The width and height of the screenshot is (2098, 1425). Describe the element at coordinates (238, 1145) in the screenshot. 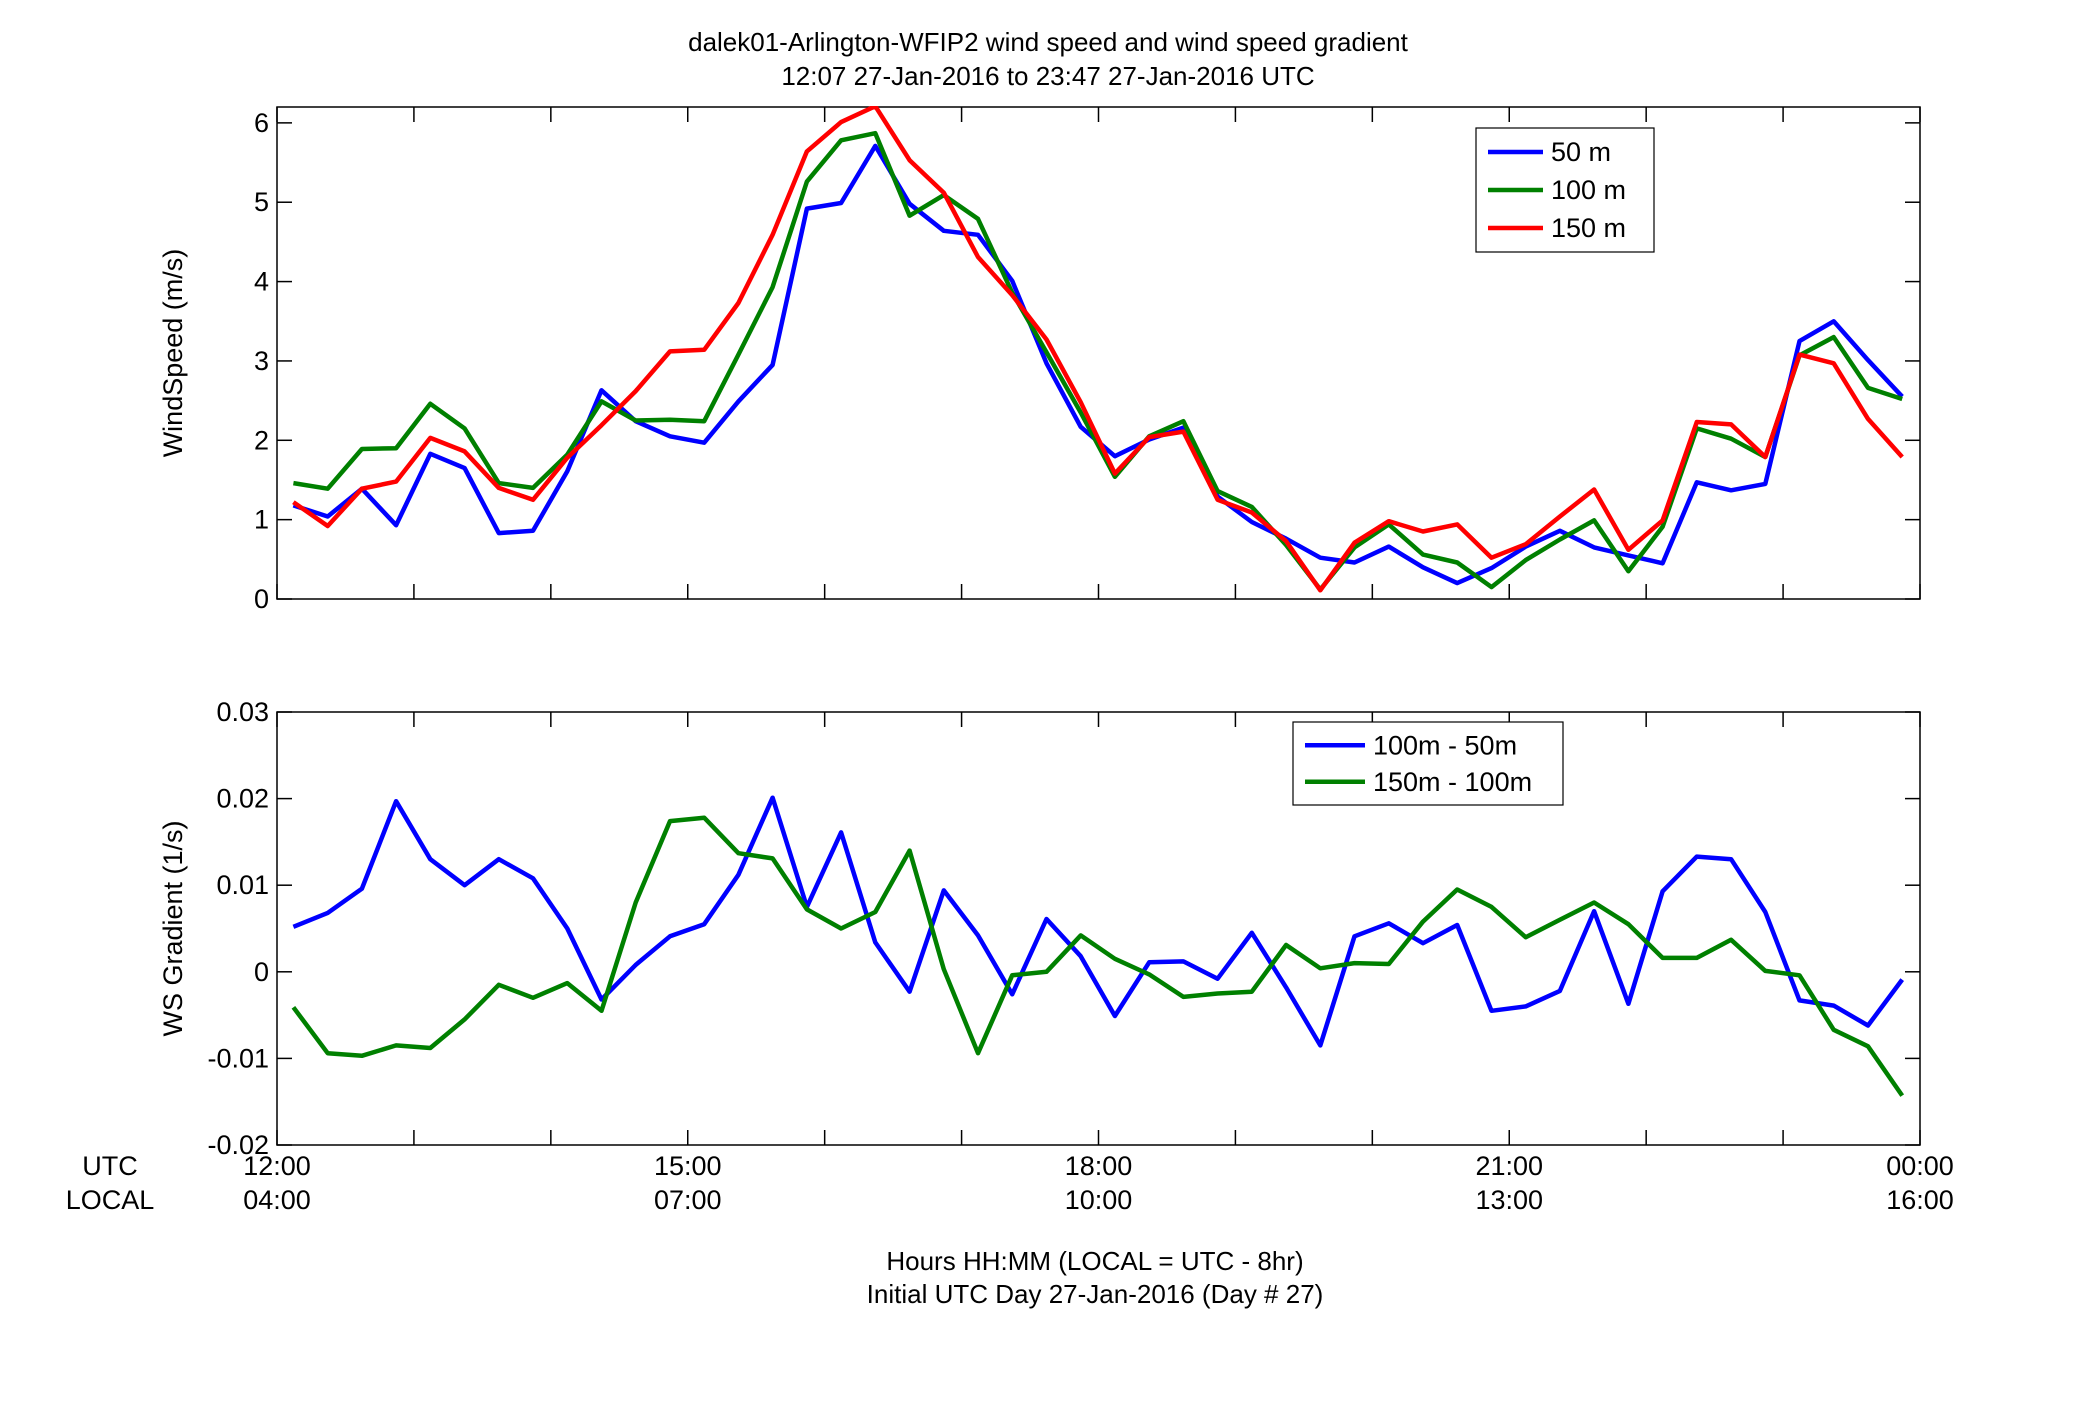

I see `y-tick-label: -0.02` at that location.